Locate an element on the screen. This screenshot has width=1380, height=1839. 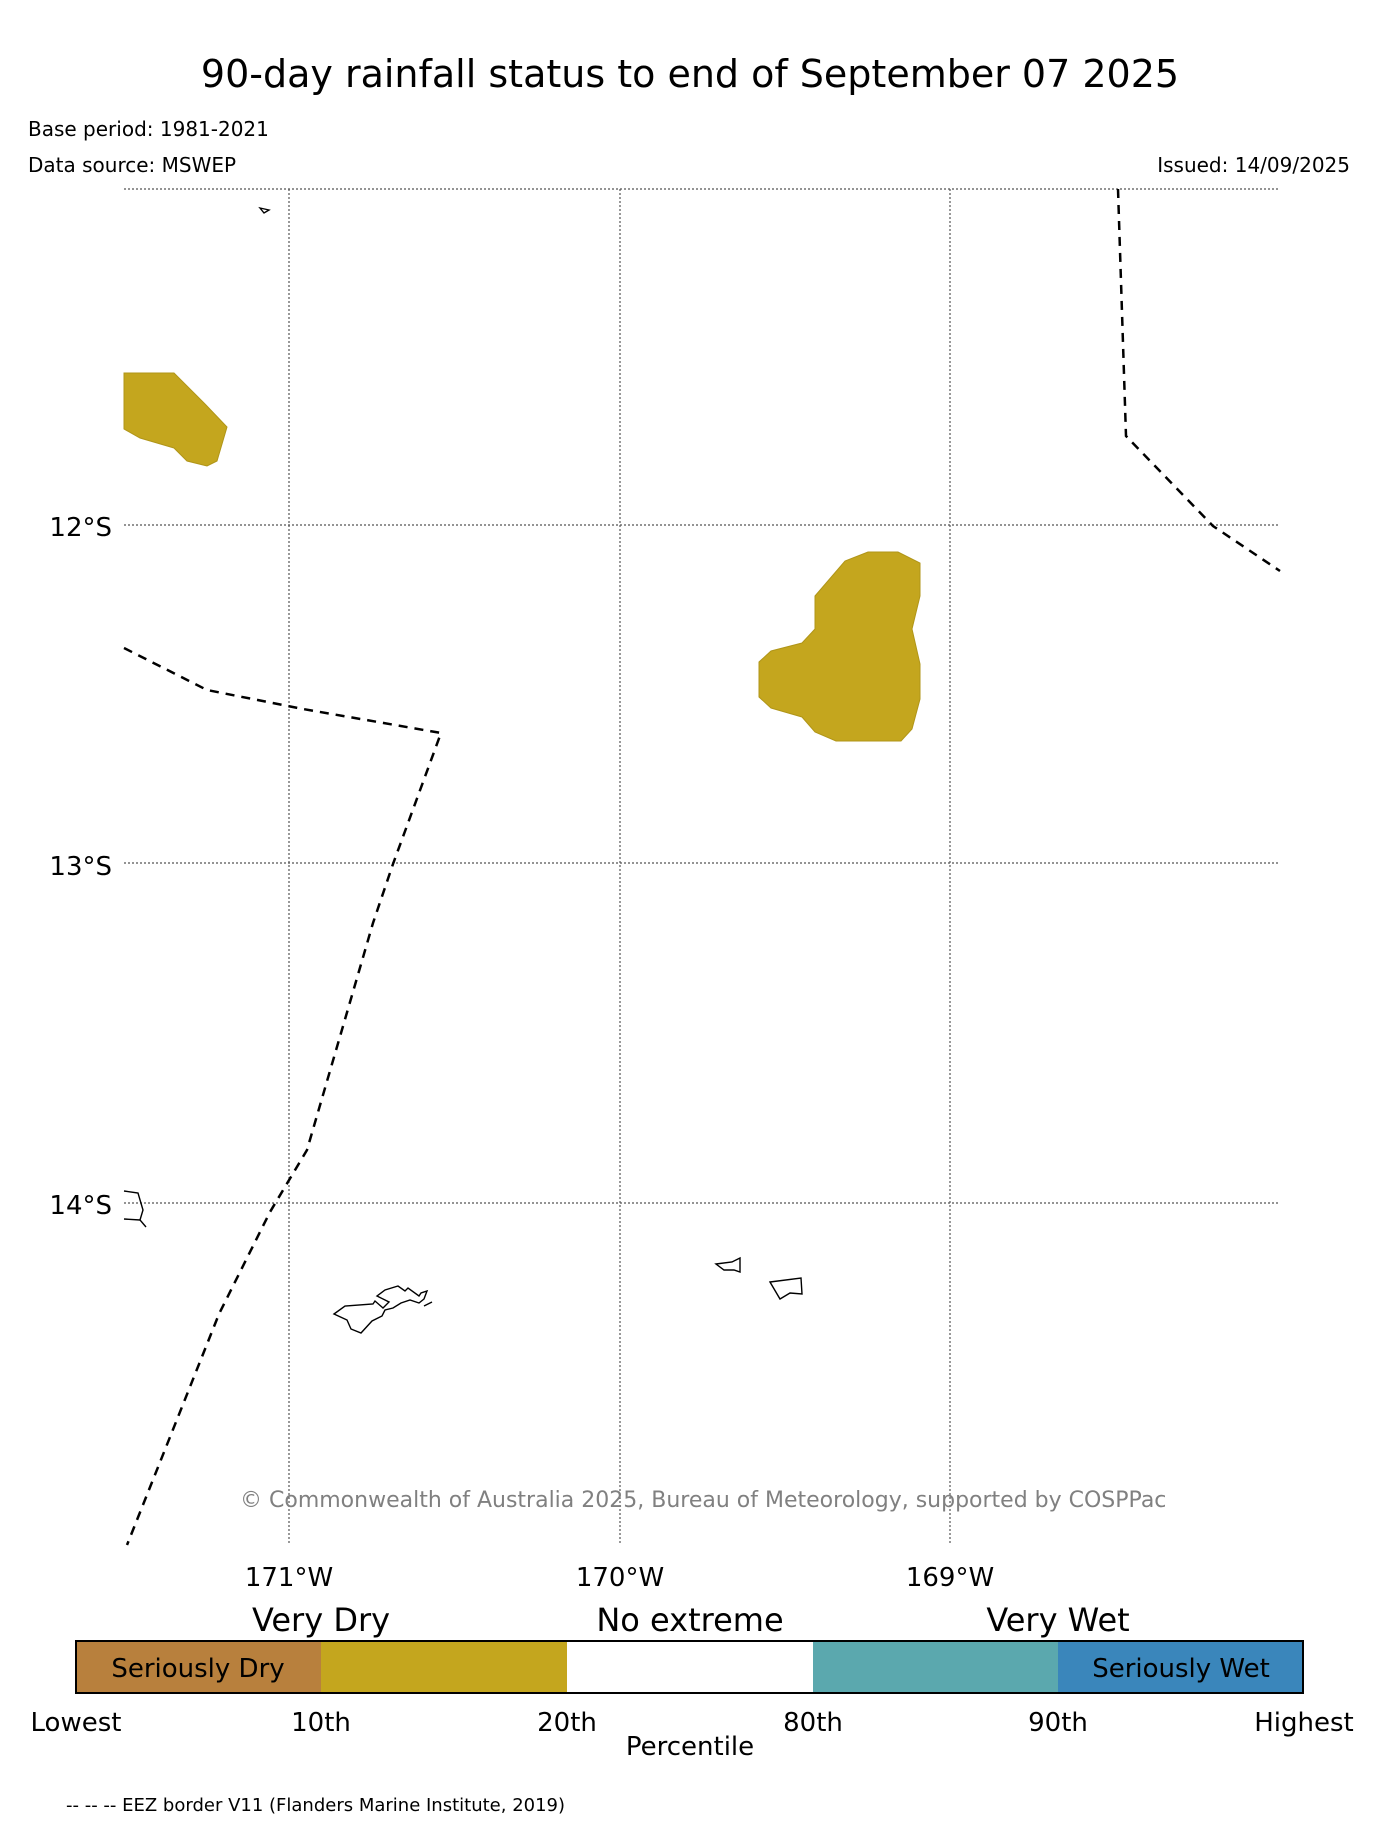
legend-segment-very-dry is located at coordinates (444, 1667).